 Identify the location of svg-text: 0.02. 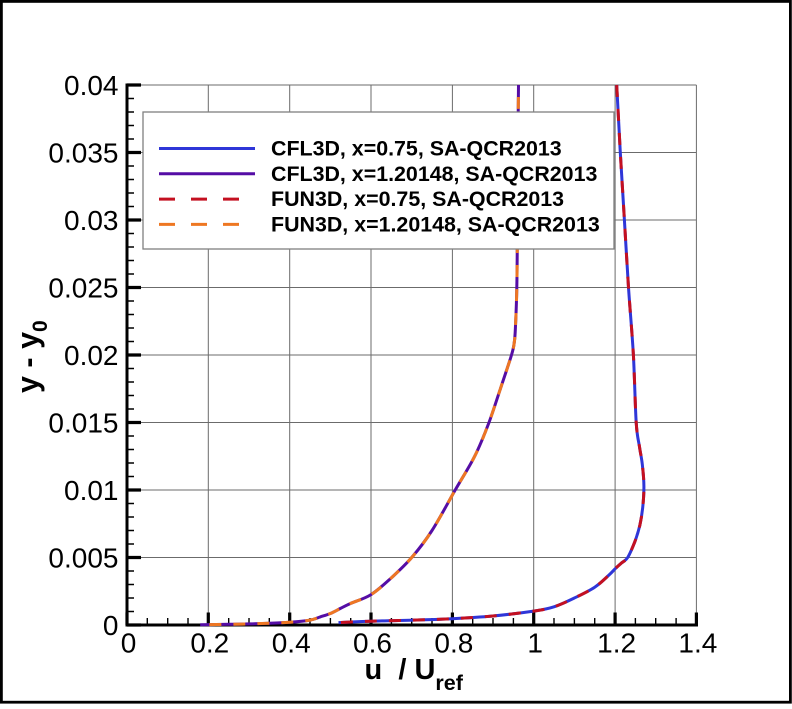
(91, 355).